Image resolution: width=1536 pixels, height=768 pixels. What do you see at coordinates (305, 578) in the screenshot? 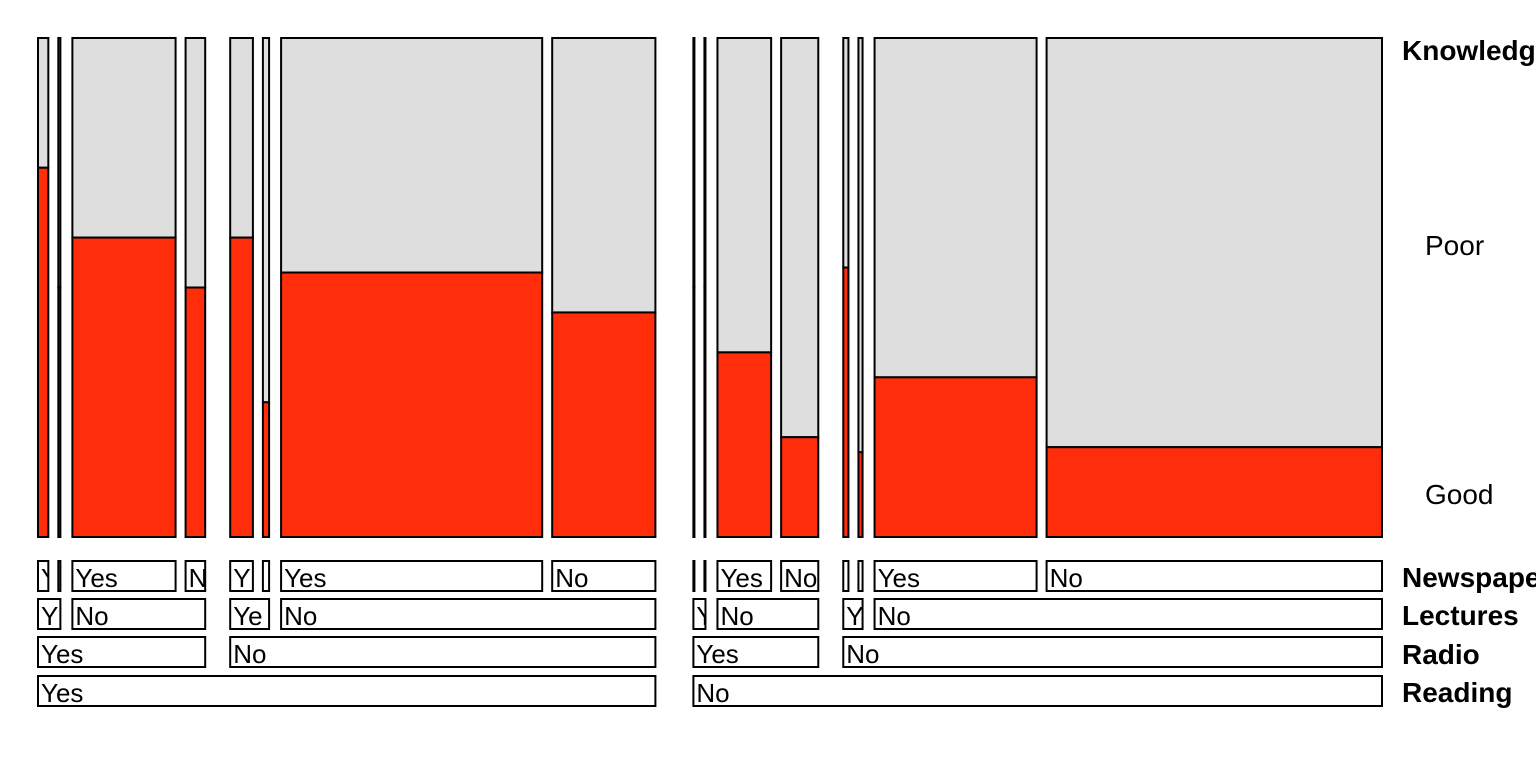
I see `strip-label-newspaper-6: Yes` at bounding box center [305, 578].